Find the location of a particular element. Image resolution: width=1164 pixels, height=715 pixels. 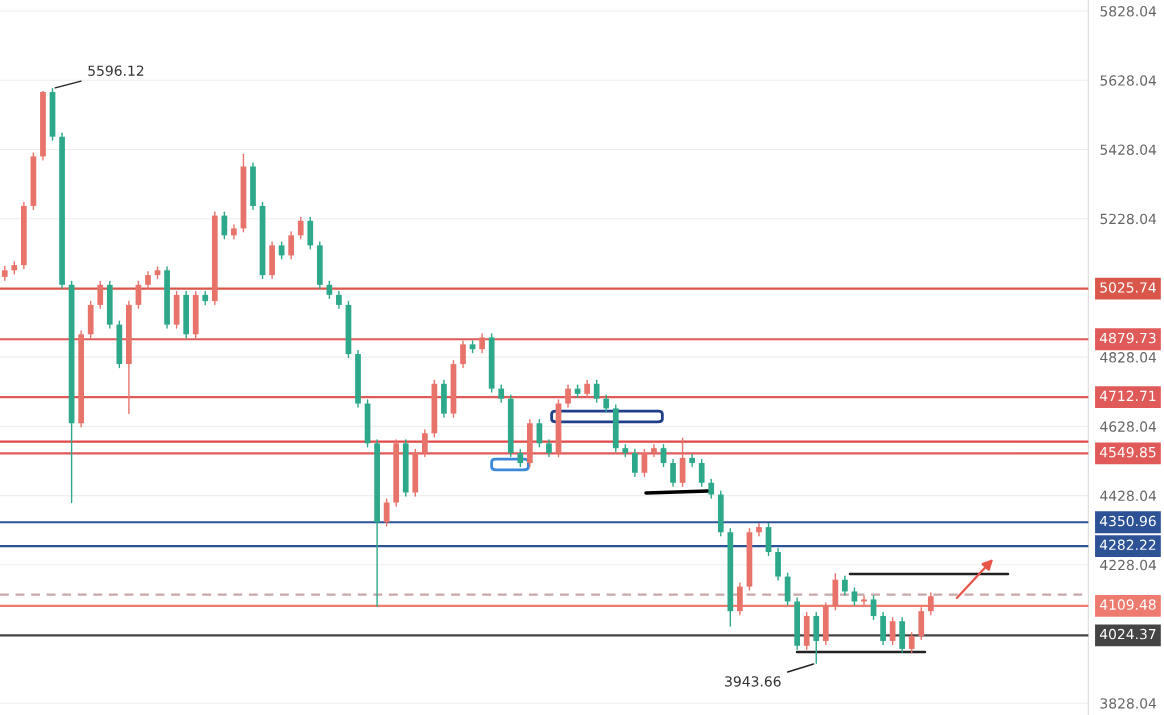

y-tick-label: 5628.04 is located at coordinates (1128, 80).